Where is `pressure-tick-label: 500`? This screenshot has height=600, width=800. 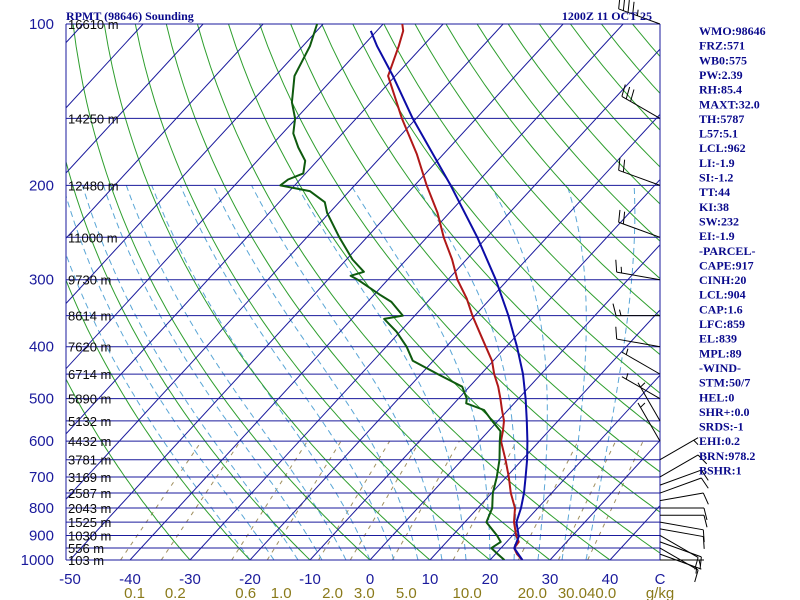
pressure-tick-label: 500 is located at coordinates (41, 399).